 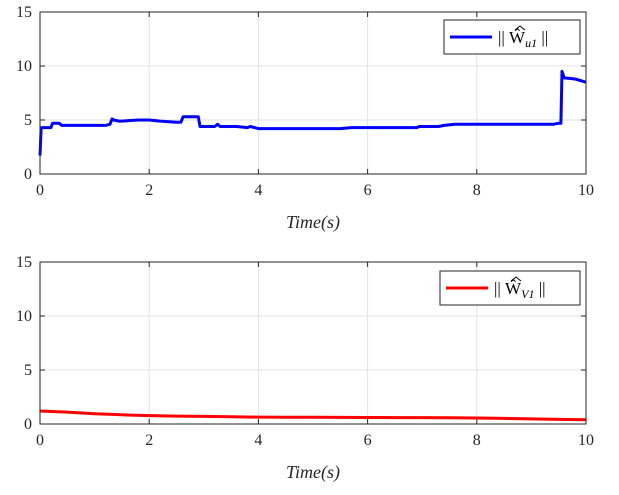 I want to click on legend: || ŴV1 ||, so click(x=510, y=288).